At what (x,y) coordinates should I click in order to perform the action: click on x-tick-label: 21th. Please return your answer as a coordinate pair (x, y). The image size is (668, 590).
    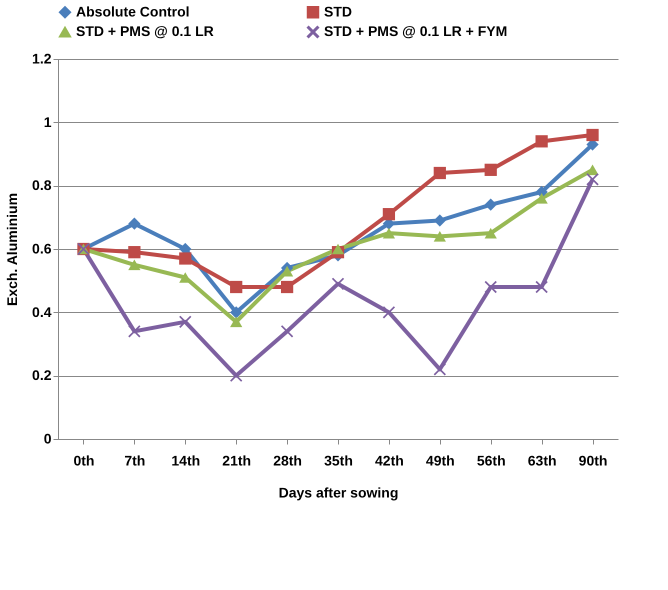
    Looking at the image, I should click on (237, 460).